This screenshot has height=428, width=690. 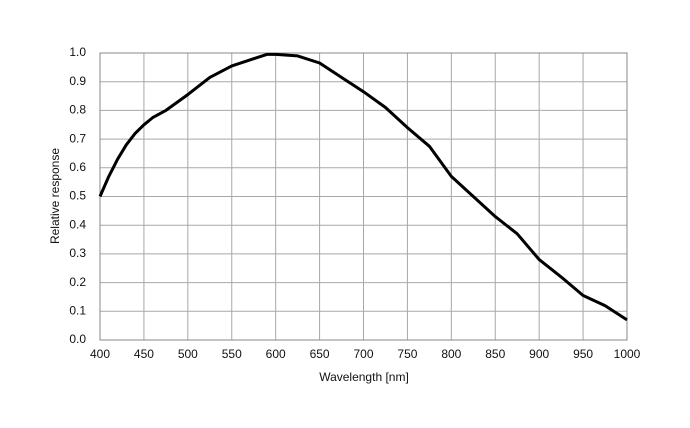 I want to click on y-tick-label: 0.1, so click(x=77, y=310).